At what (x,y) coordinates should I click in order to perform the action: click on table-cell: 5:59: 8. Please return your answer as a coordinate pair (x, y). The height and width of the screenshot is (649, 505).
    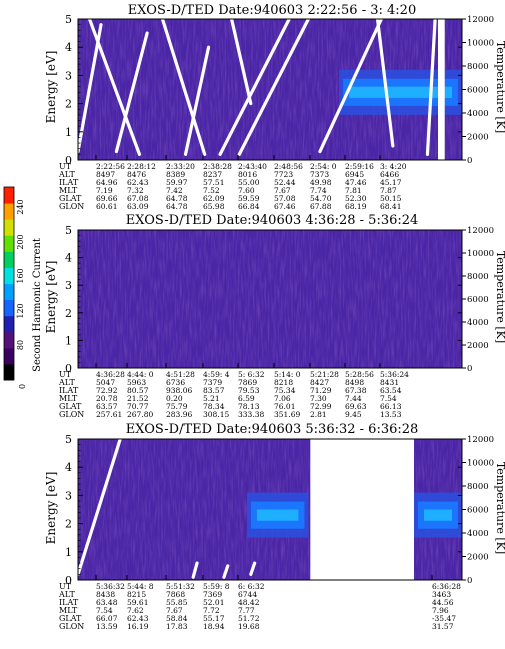
    Looking at the image, I should click on (216, 586).